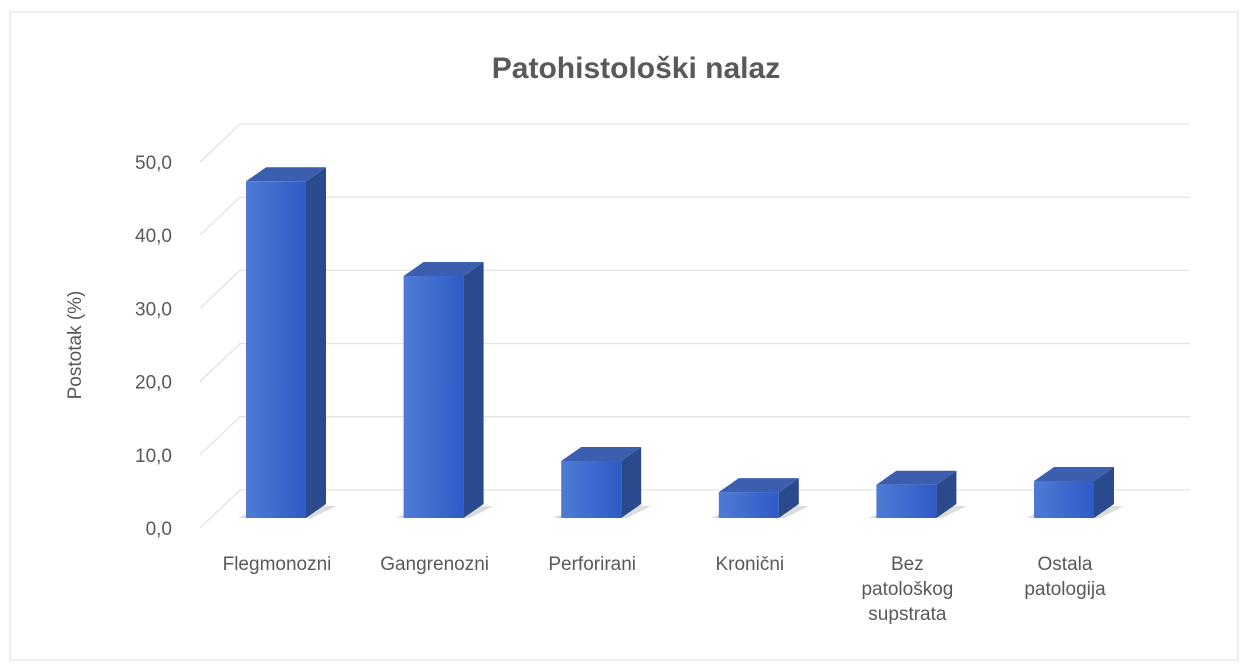 Image resolution: width=1248 pixels, height=670 pixels. Describe the element at coordinates (592, 564) in the screenshot. I see `x-tick-label: Perforirani` at that location.